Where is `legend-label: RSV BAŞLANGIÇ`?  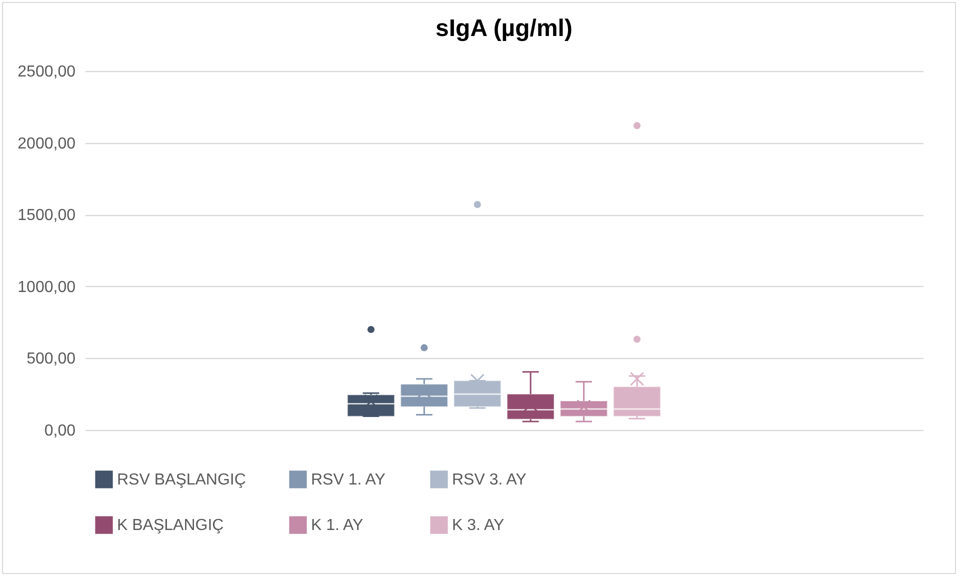 legend-label: RSV BAŞLANGIÇ is located at coordinates (181, 479).